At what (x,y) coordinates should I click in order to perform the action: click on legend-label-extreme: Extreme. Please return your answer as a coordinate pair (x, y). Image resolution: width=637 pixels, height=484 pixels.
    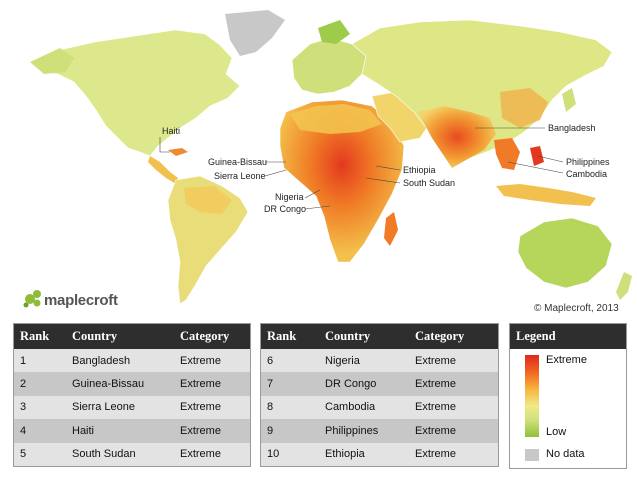
    Looking at the image, I should click on (566, 360).